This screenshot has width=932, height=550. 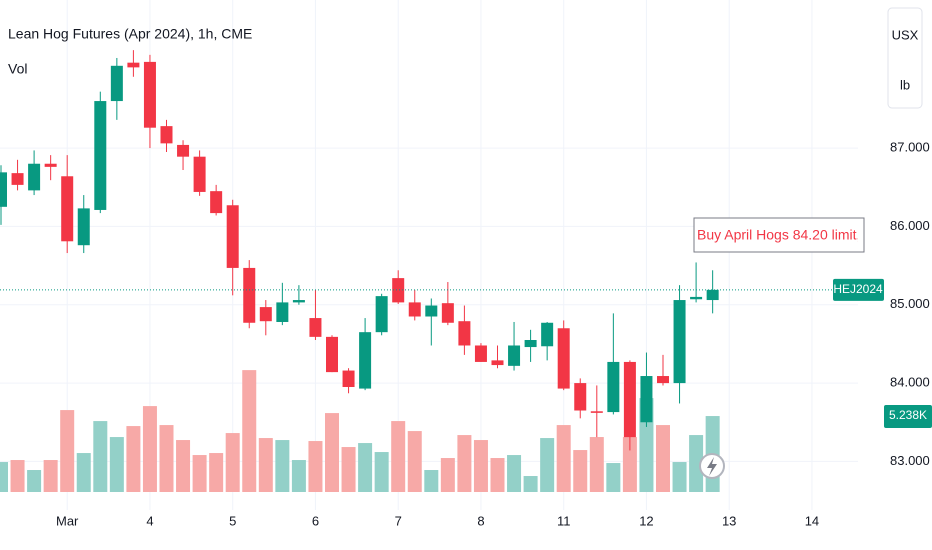 I want to click on x-tick-label: 14, so click(x=812, y=520).